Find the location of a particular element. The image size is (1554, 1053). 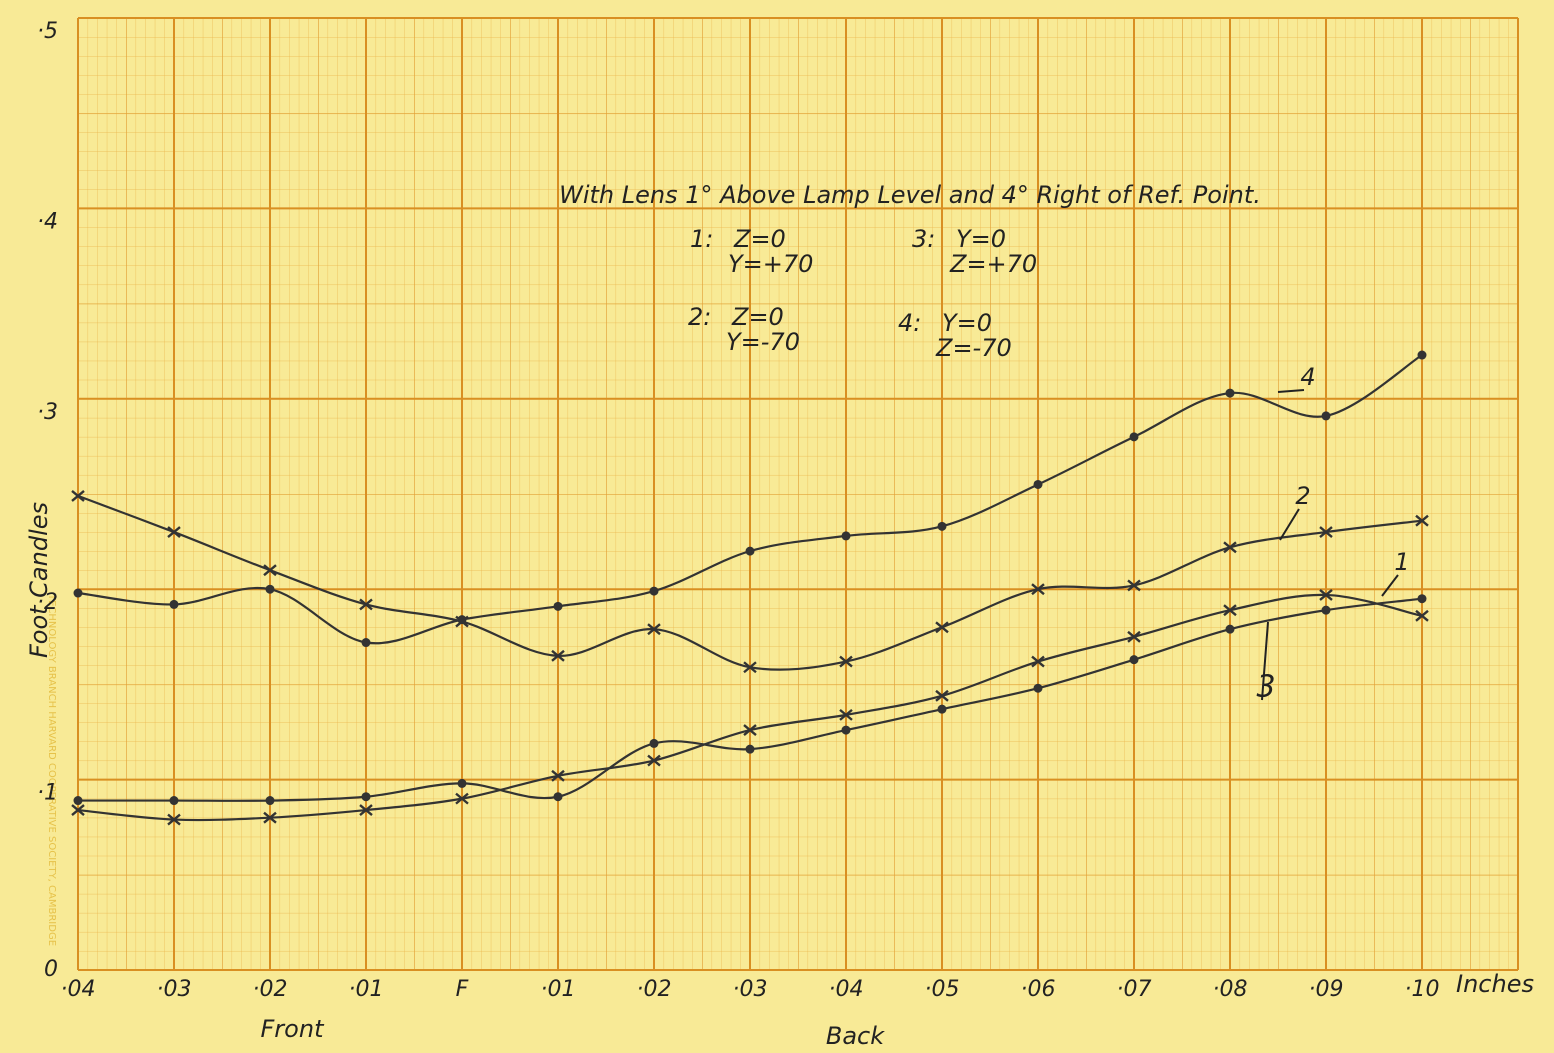

front-label: Front is located at coordinates (293, 1029).